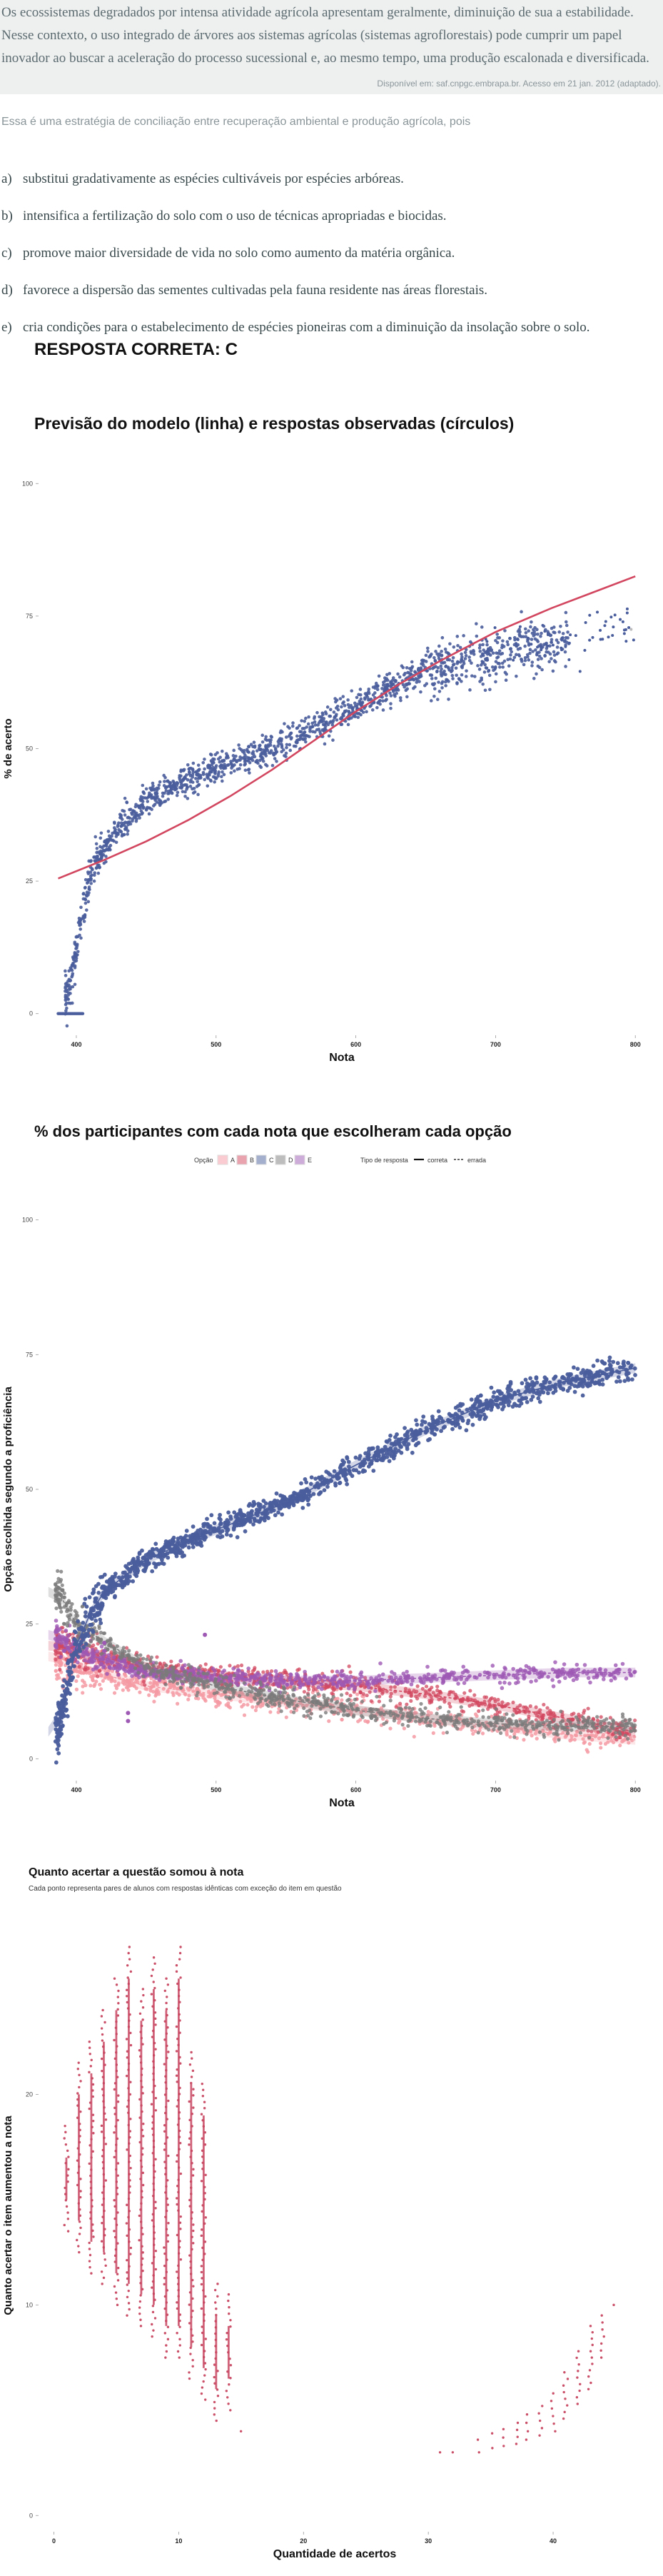  I want to click on chart2-ytick-label: 50, so click(29, 1490).